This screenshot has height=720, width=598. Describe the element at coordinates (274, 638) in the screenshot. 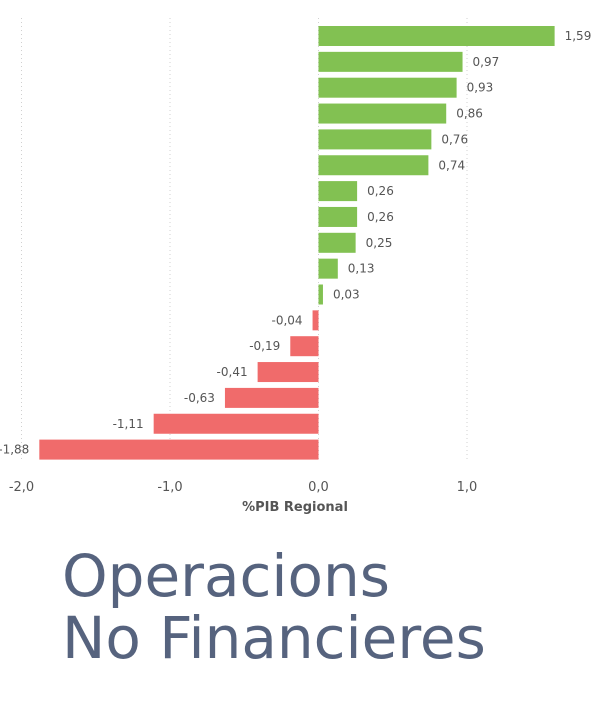

I see `caption-line-2: No Financieres` at that location.